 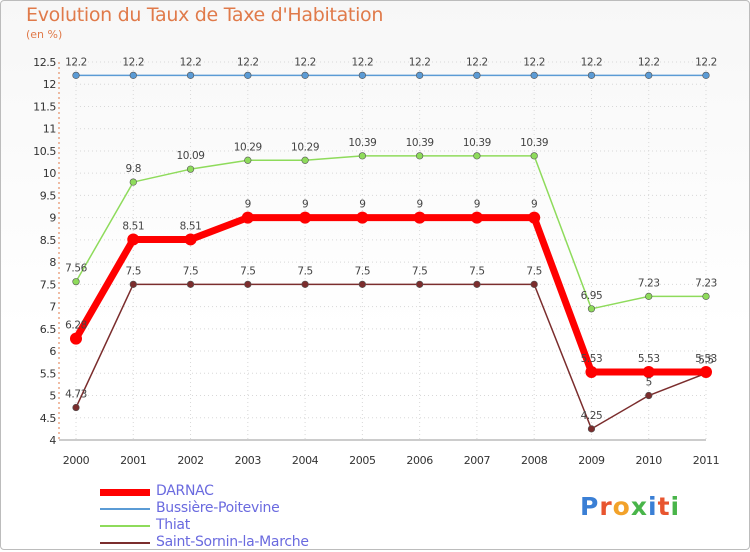 I want to click on data-label: 4.25, so click(x=592, y=416).